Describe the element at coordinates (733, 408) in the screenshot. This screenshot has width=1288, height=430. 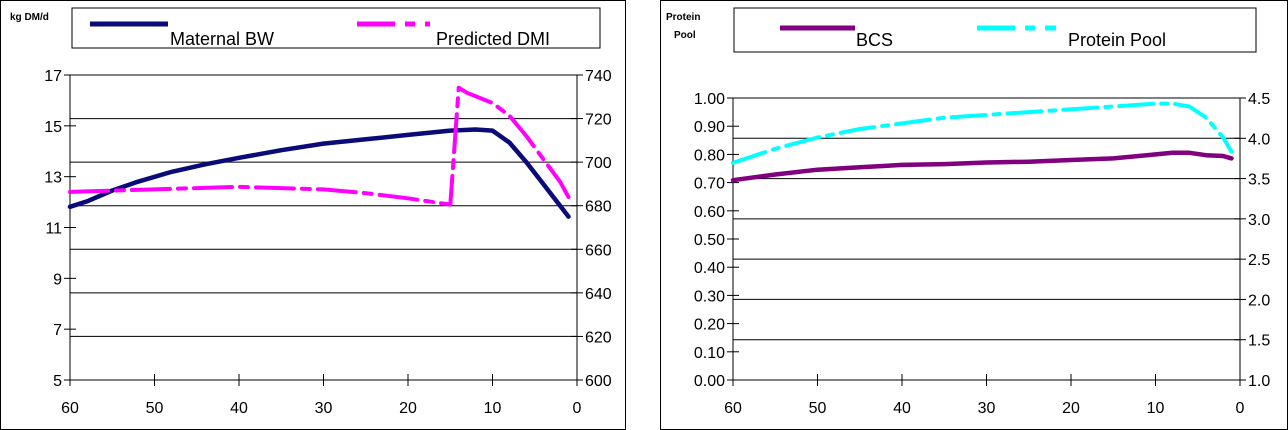
I see `chart-right-x-tick-label: 60` at that location.